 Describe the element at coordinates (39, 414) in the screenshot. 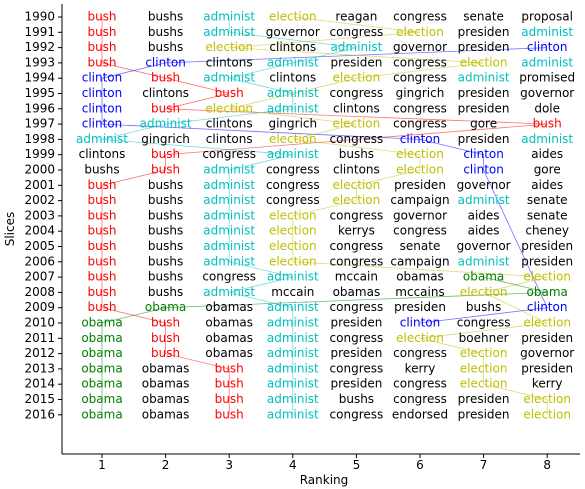

I see `y-tick-label: 2016` at that location.